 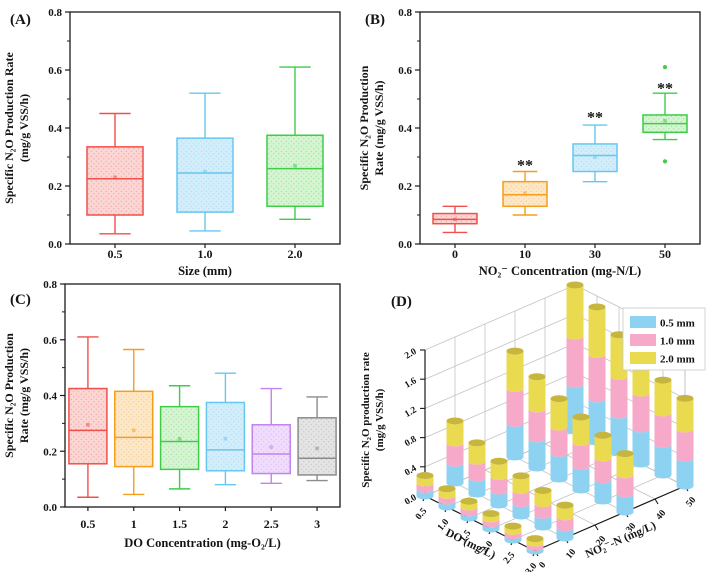 I want to click on do-tick-label: 3.0, so click(x=531, y=566).